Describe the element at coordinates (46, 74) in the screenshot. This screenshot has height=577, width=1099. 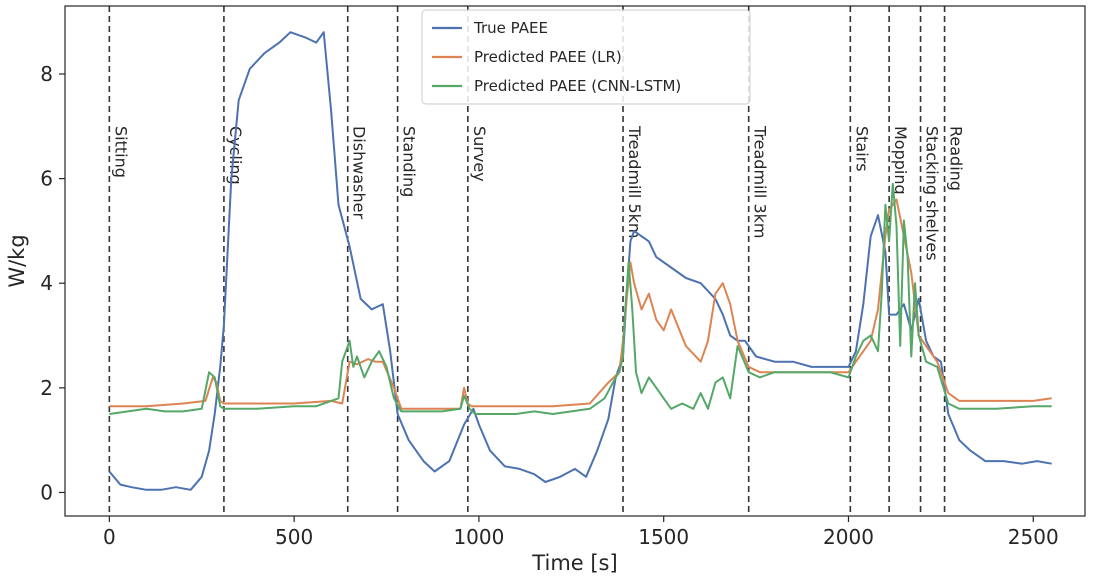
I see `y-tick-label: 8` at that location.